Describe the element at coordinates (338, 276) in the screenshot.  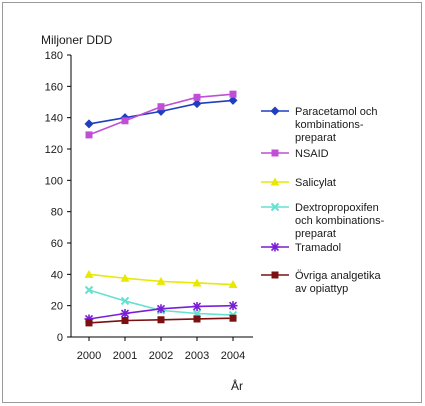
I see `legend-label: Övriga analgetika` at that location.